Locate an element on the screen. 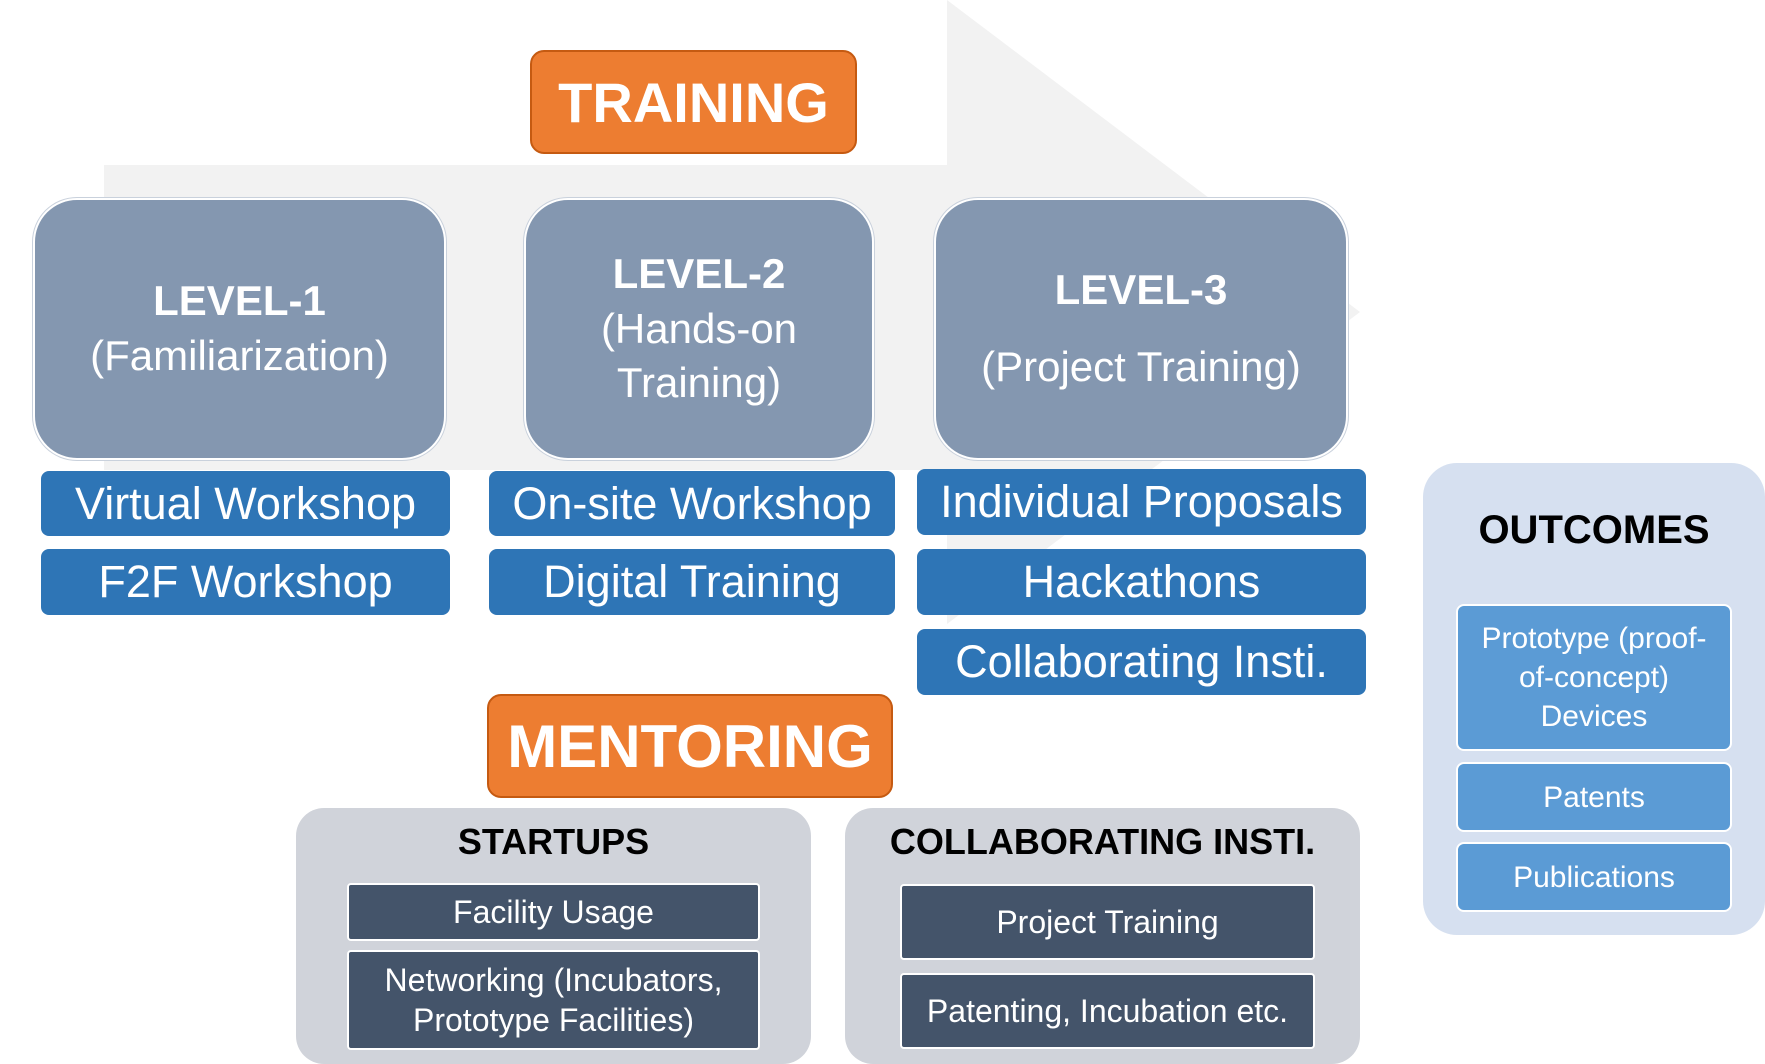  outcome-item: Prototype (proof-of-concept) Devices is located at coordinates (1594, 677).